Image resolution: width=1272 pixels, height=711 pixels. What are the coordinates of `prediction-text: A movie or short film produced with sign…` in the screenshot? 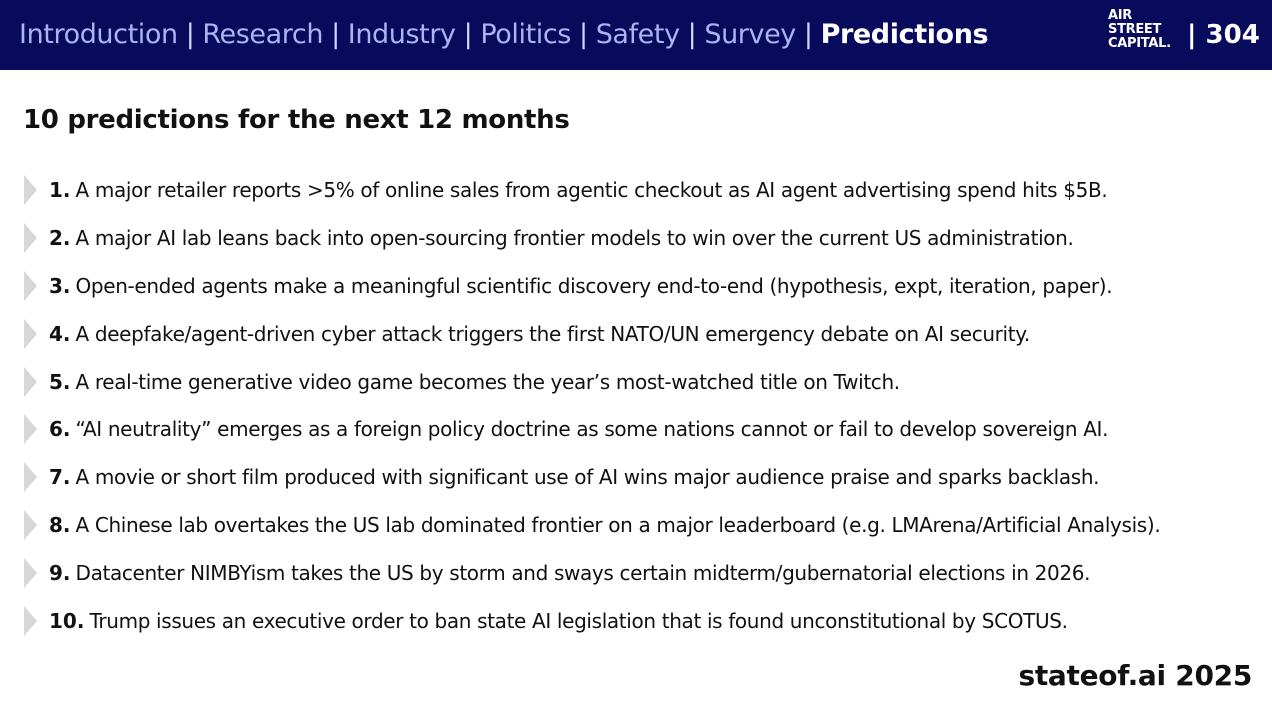 It's located at (587, 477).